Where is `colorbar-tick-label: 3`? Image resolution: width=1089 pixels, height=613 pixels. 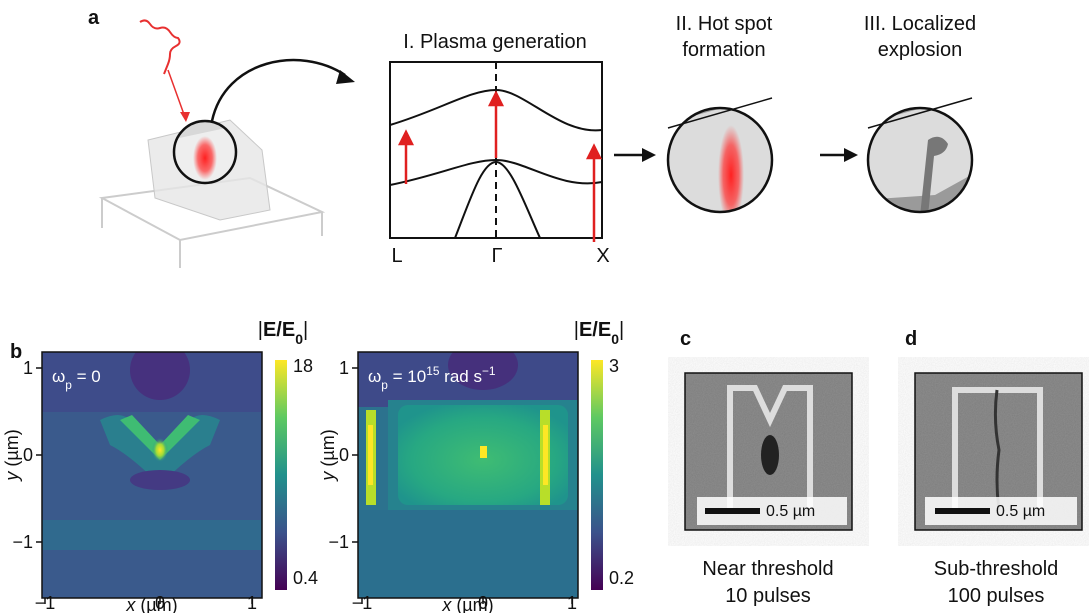
colorbar-tick-label: 3 is located at coordinates (614, 366).